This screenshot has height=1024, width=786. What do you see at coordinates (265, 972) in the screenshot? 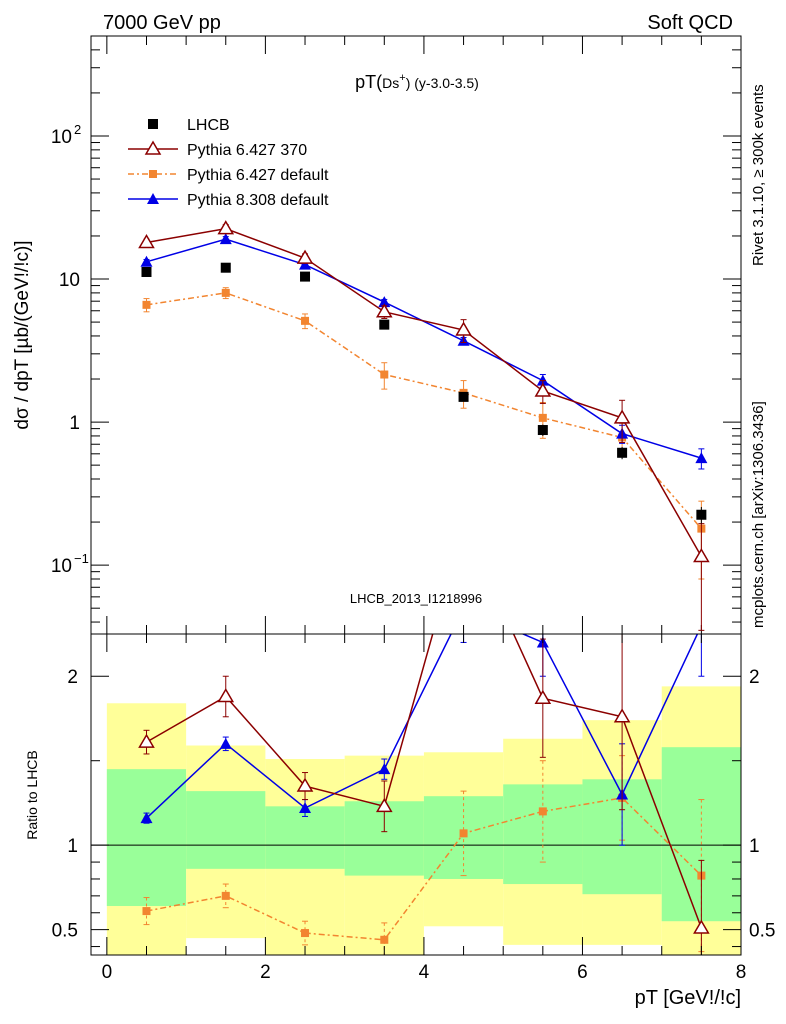
I see `x-tick-label: 2` at bounding box center [265, 972].